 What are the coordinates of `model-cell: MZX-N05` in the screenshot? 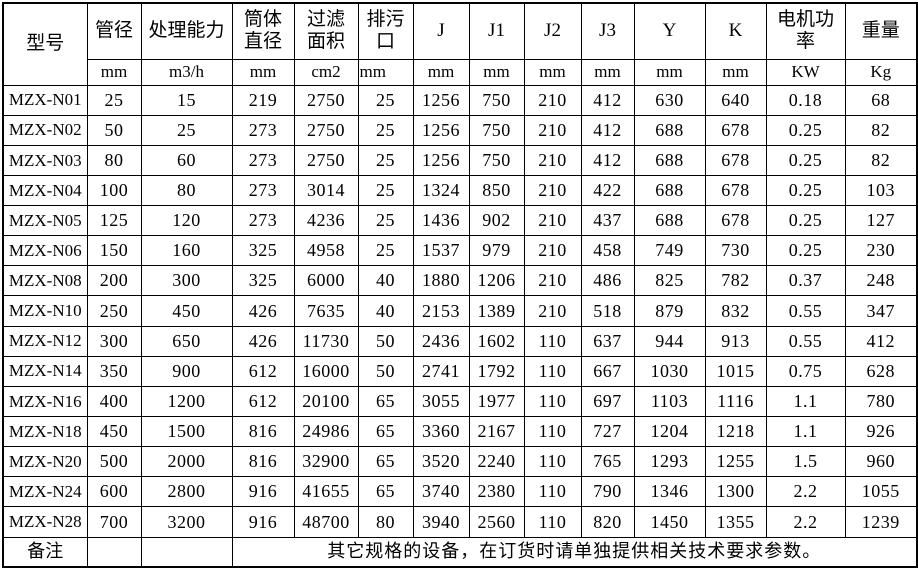 It's located at (45, 220).